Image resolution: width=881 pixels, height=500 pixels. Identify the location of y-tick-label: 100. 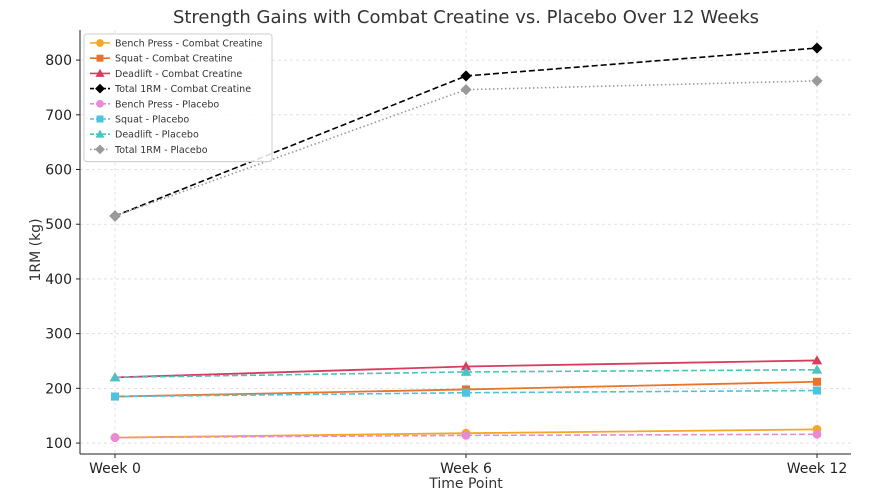
(58, 444).